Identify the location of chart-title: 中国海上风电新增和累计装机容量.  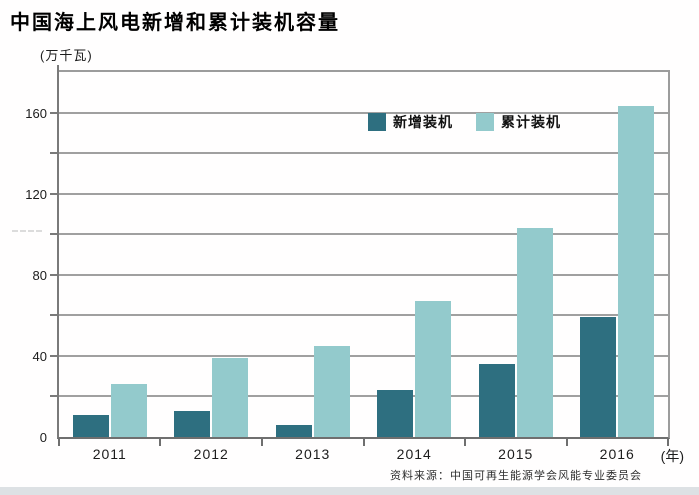
(175, 23).